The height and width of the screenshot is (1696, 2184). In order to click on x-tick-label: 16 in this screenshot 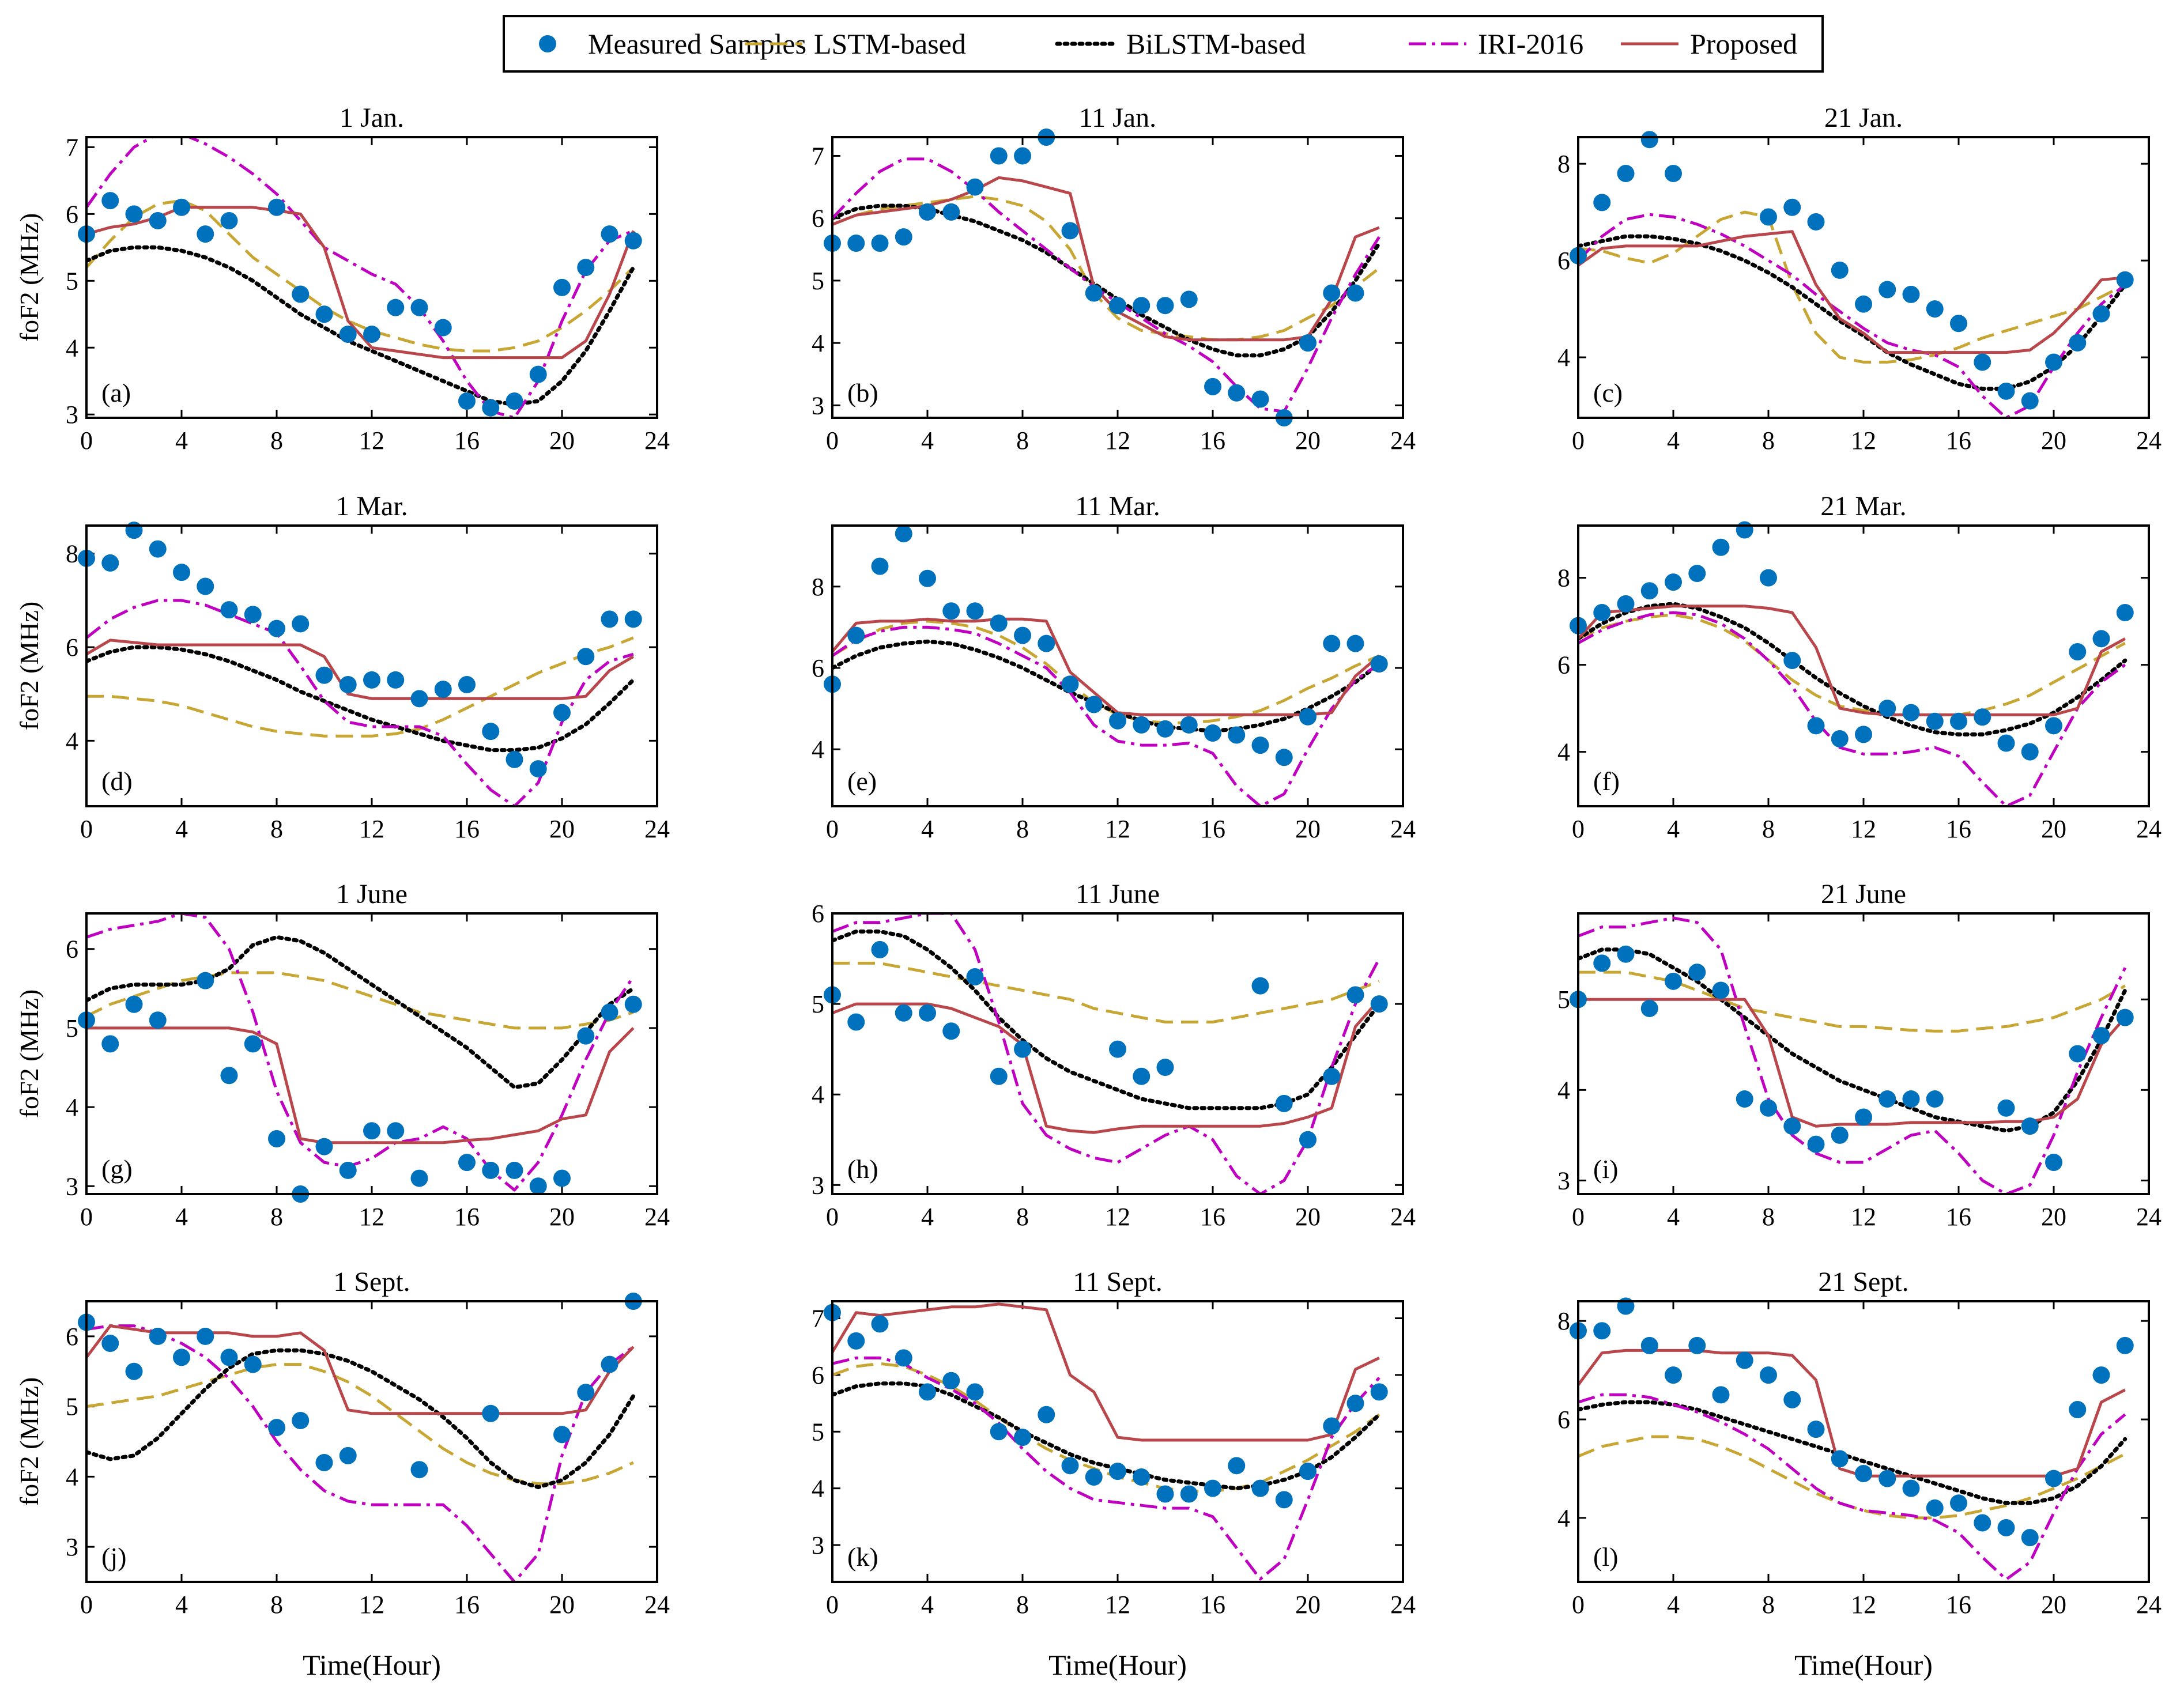, I will do `click(467, 441)`.